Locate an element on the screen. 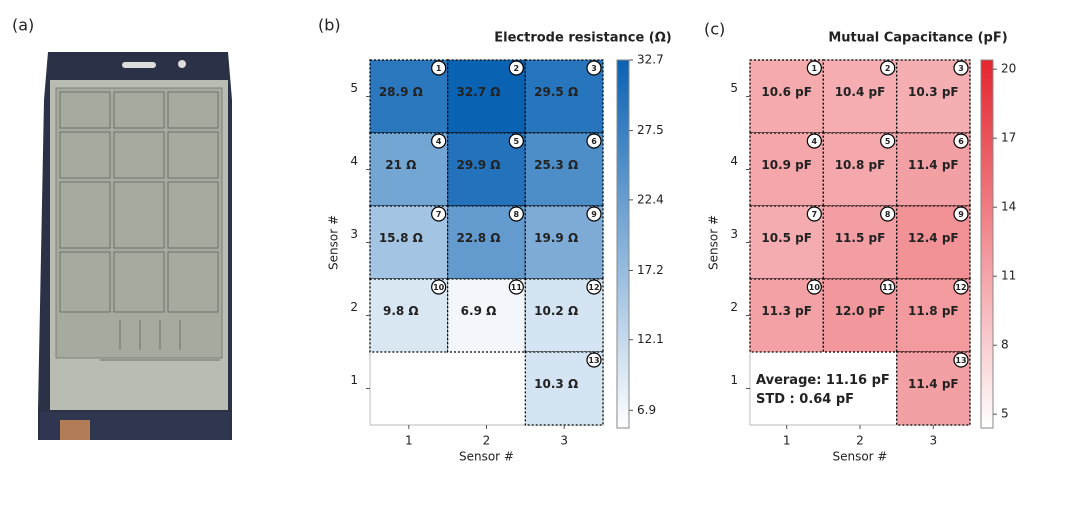 The image size is (1087, 518). cell-label: 29.9 Ω is located at coordinates (479, 165).